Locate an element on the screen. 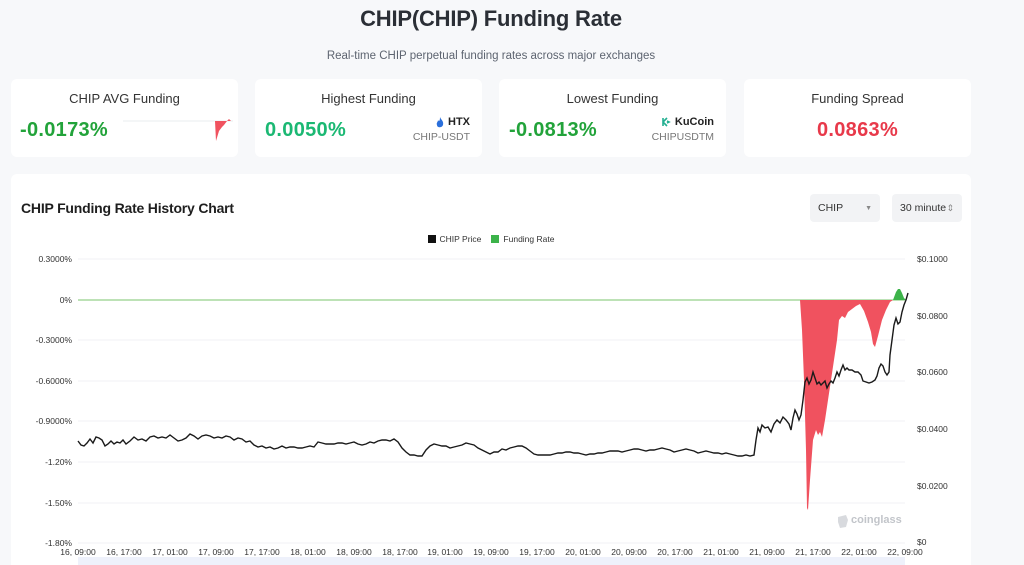 Image resolution: width=1024 pixels, height=565 pixels. y-right-tick: $0.0600 is located at coordinates (932, 372).